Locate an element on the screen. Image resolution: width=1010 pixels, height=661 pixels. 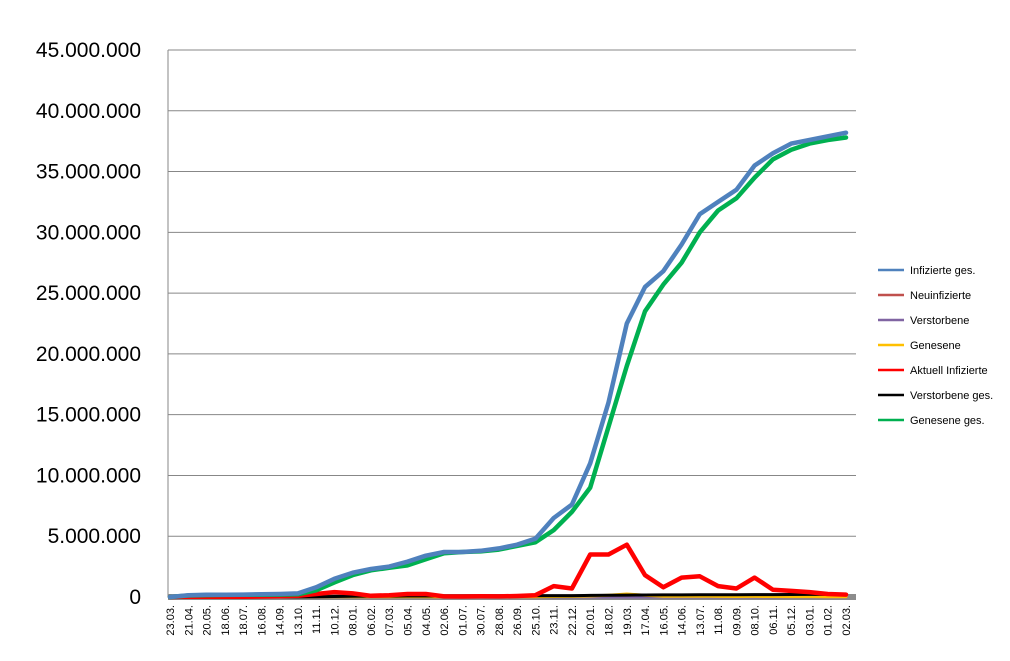
x-tick-label: 22.12. is located at coordinates (573, 620).